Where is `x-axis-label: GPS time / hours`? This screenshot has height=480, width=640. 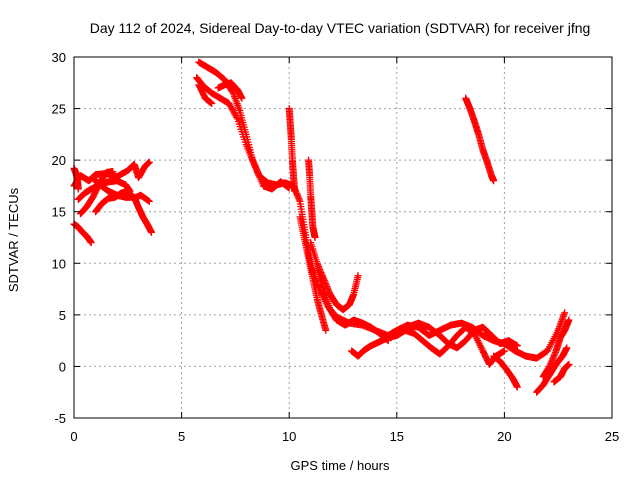 x-axis-label: GPS time / hours is located at coordinates (340, 465).